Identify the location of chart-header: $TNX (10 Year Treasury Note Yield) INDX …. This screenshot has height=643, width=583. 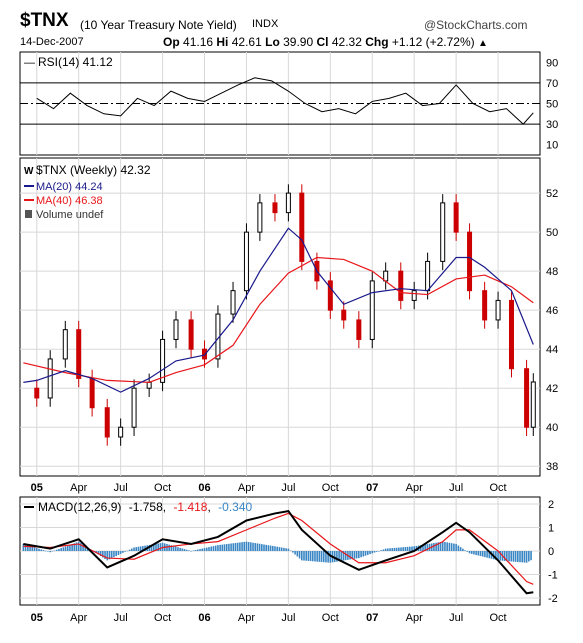
(291, 28).